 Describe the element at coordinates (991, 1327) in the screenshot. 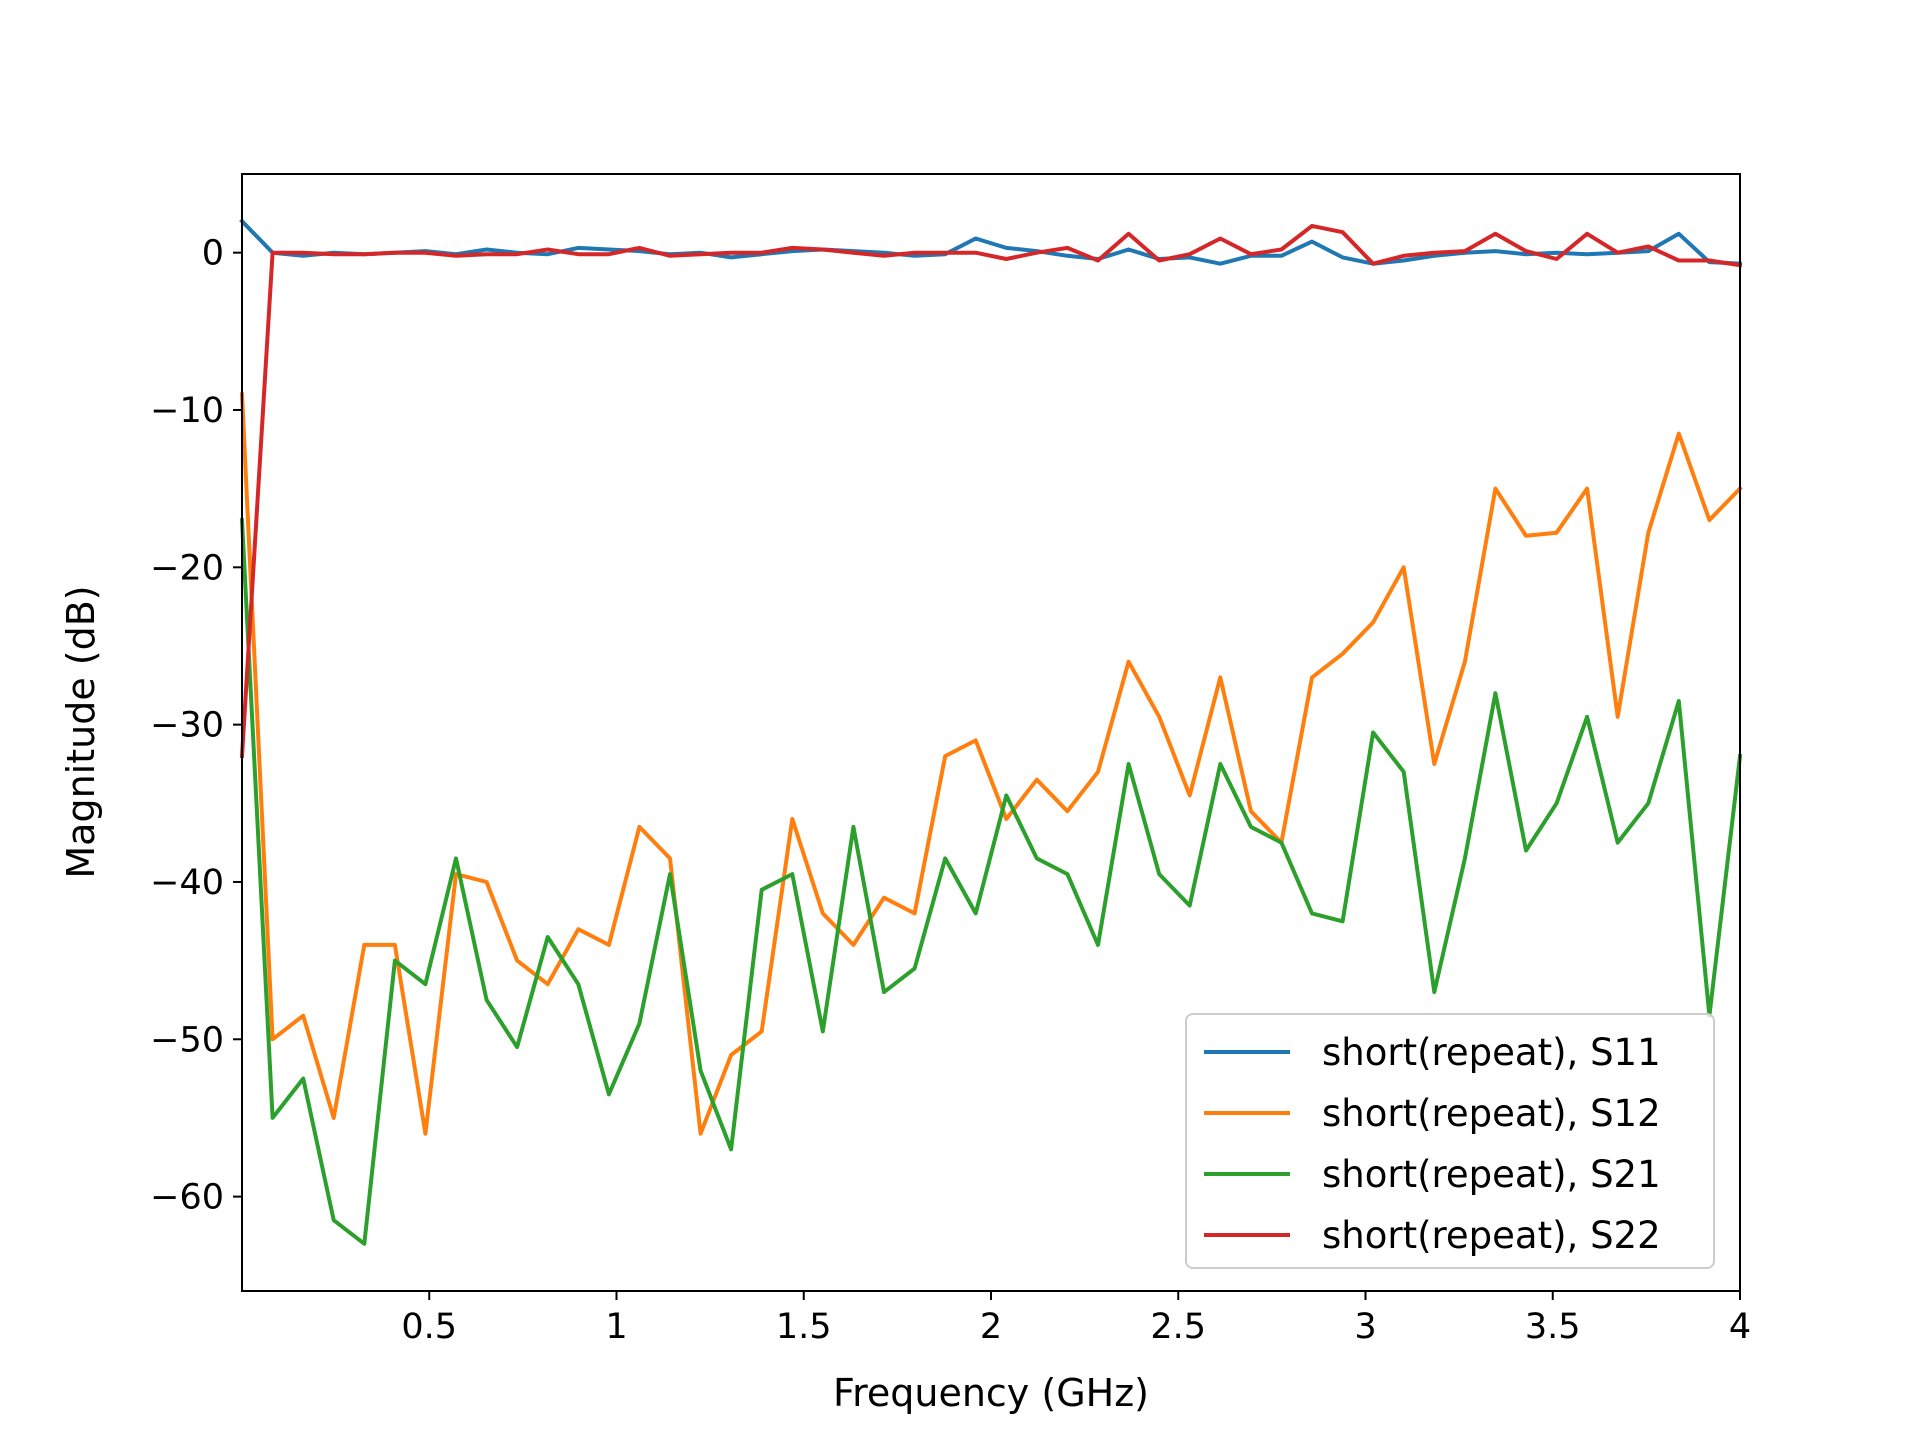

I see `x-tick-label: 2` at that location.